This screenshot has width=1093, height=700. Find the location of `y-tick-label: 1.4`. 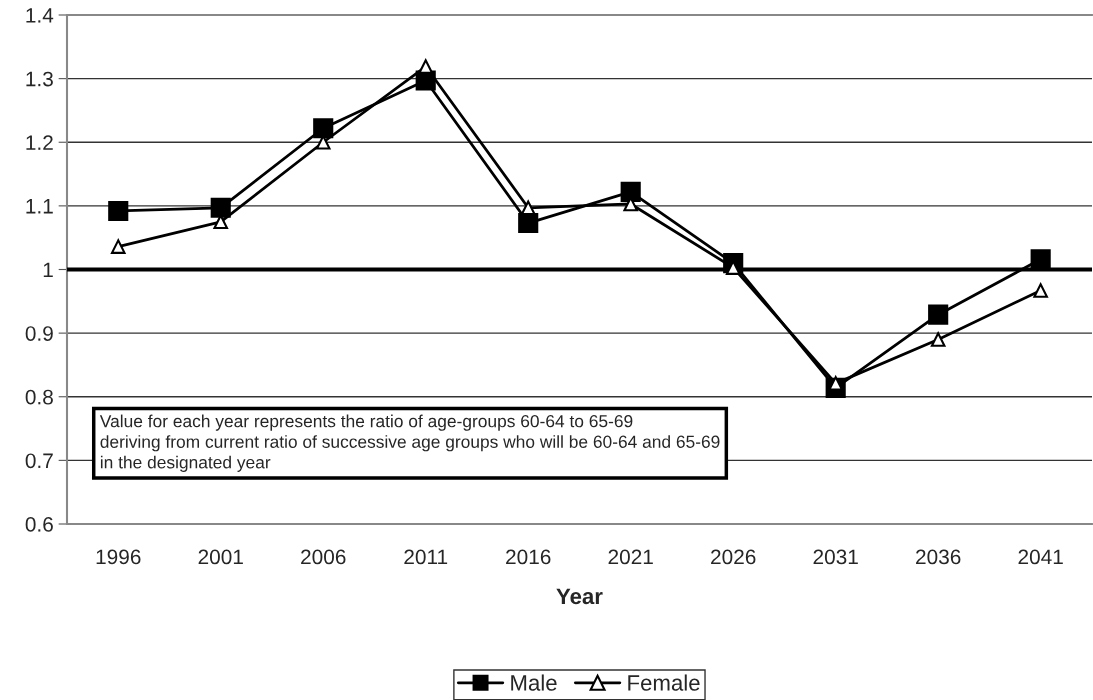

y-tick-label: 1.4 is located at coordinates (40, 15).